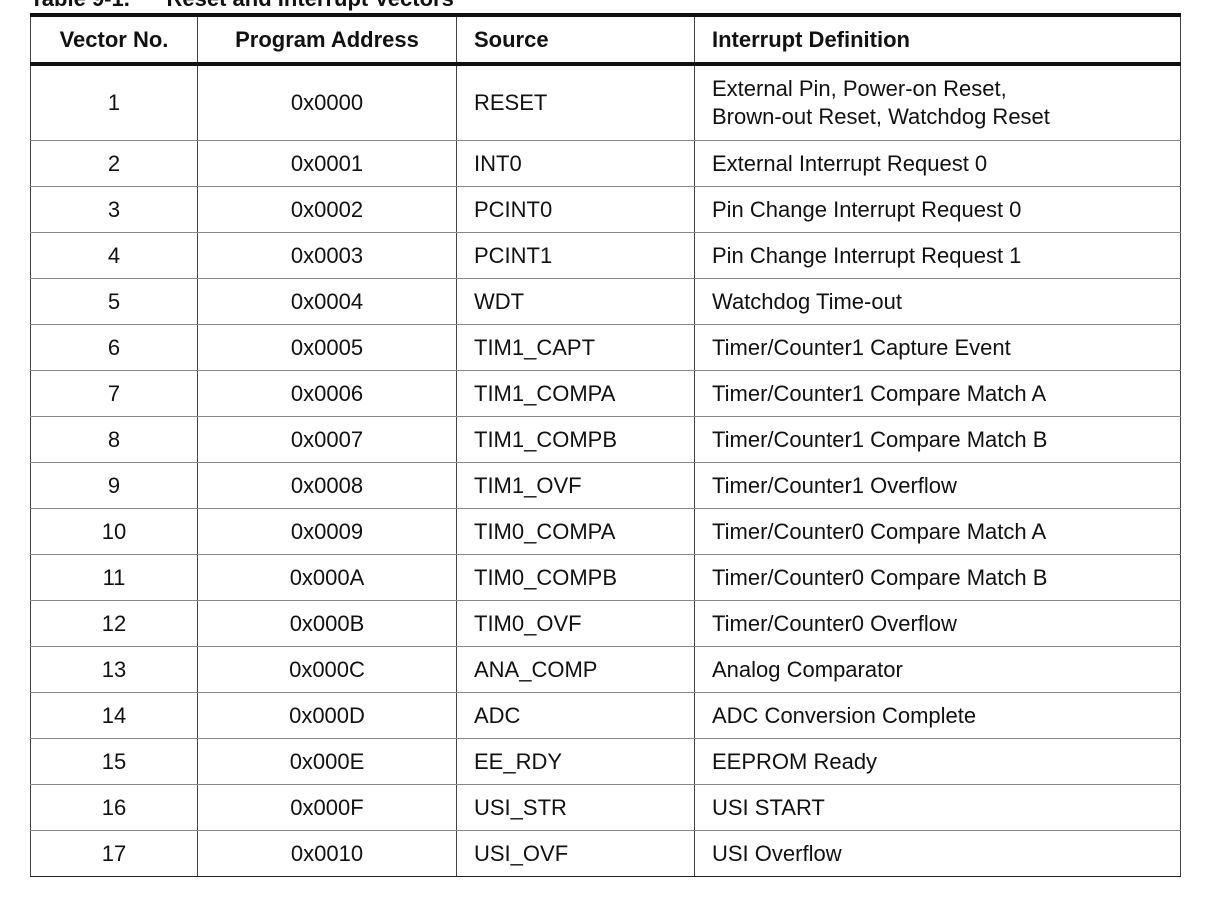 The width and height of the screenshot is (1219, 897). I want to click on table-cell: TIM0_OVF, so click(575, 623).